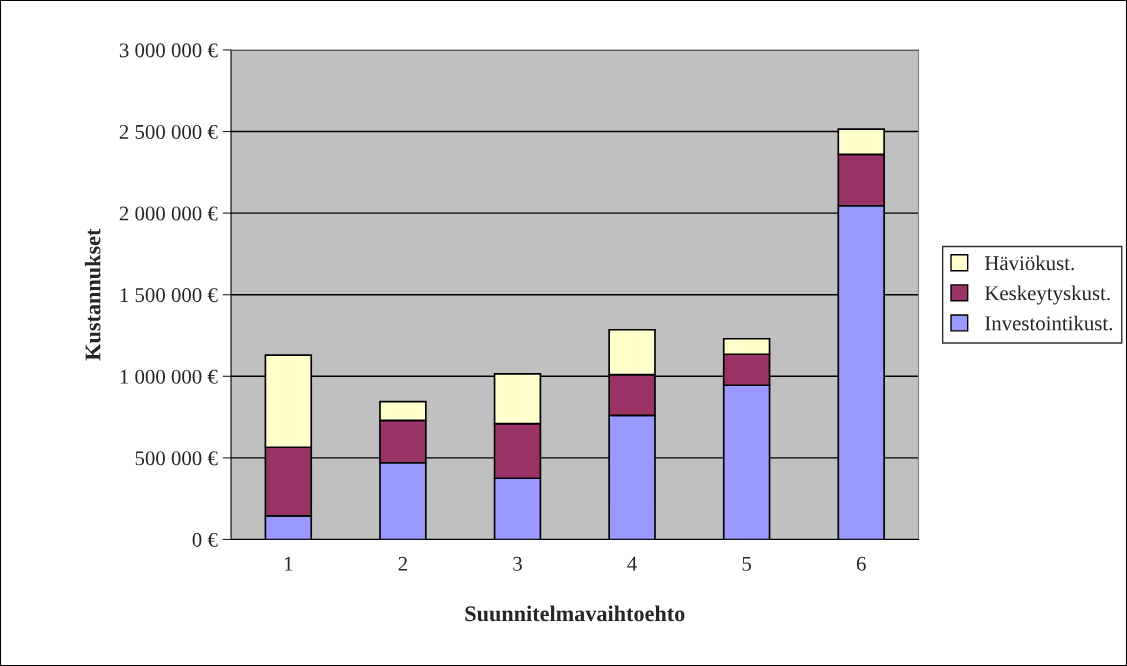 The width and height of the screenshot is (1127, 666). What do you see at coordinates (861, 563) in the screenshot?
I see `x-tick-label: 6` at bounding box center [861, 563].